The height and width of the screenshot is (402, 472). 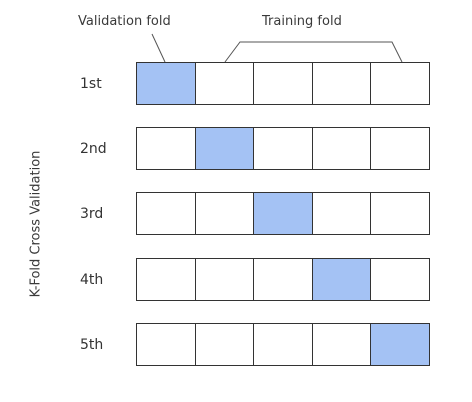 What do you see at coordinates (92, 280) in the screenshot?
I see `row-label: 4th` at bounding box center [92, 280].